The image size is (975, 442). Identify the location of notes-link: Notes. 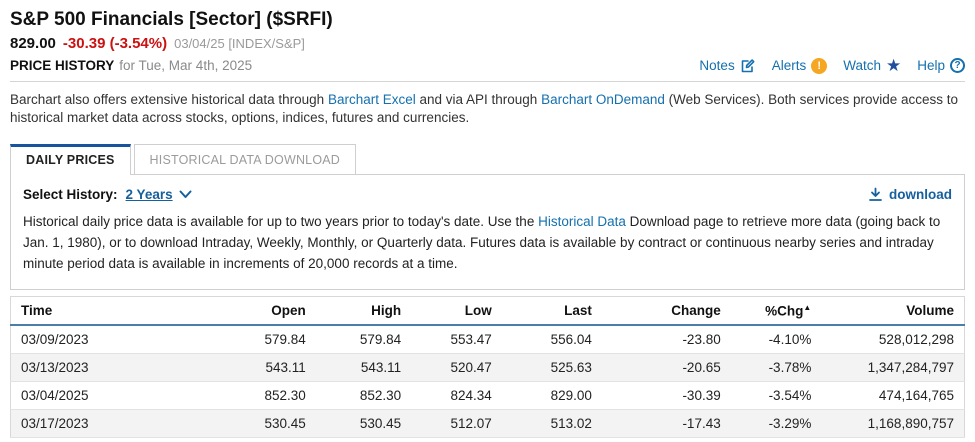
(727, 66).